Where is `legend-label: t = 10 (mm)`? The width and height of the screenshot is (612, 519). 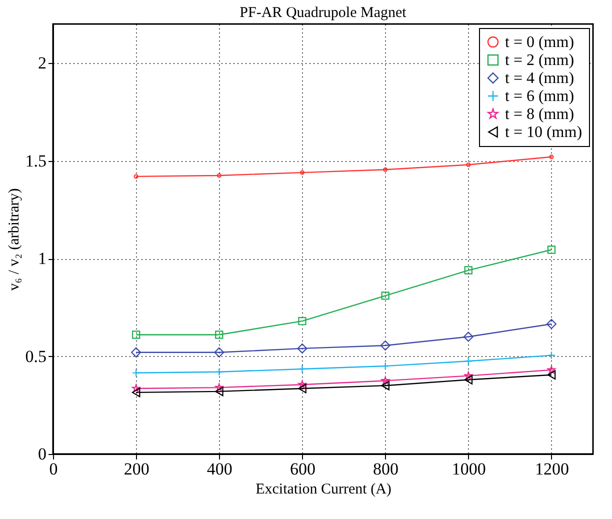 legend-label: t = 10 (mm) is located at coordinates (543, 132).